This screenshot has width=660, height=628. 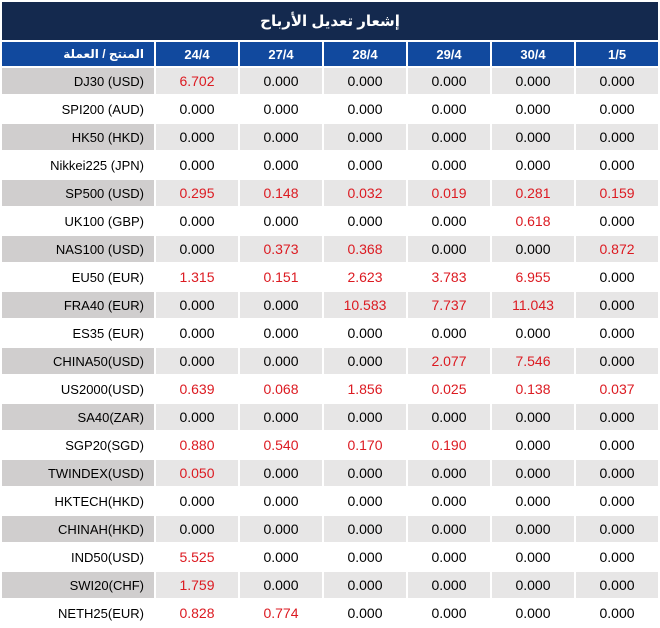 What do you see at coordinates (281, 193) in the screenshot?
I see `value-cell: 0.148` at bounding box center [281, 193].